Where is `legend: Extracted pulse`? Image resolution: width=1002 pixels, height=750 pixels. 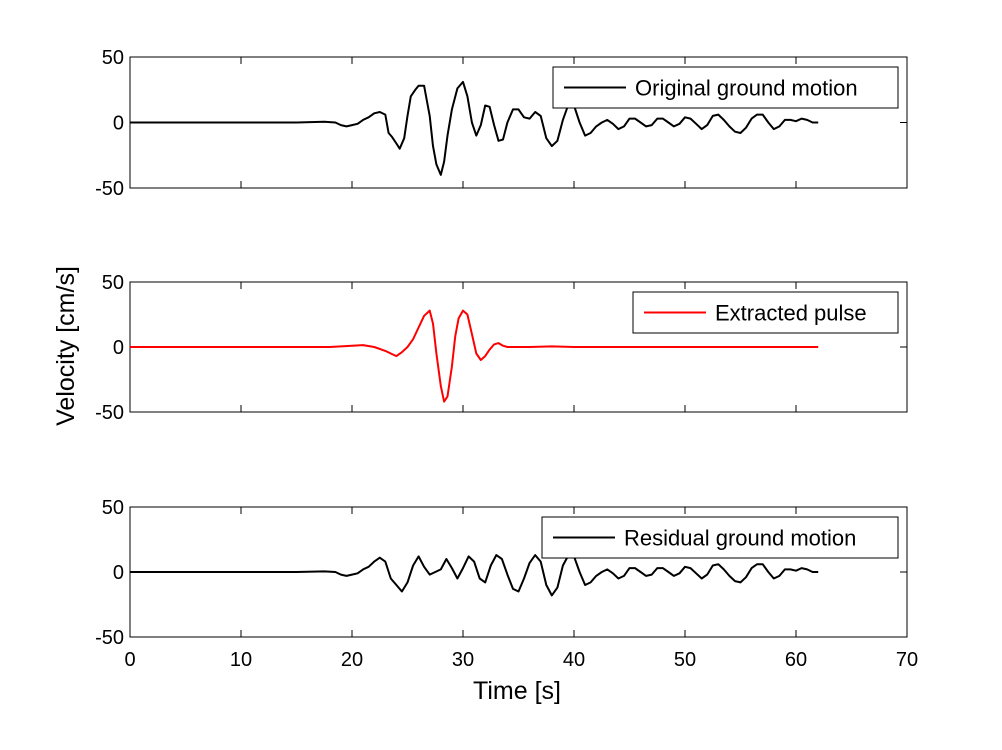
legend: Extracted pulse is located at coordinates (765, 312).